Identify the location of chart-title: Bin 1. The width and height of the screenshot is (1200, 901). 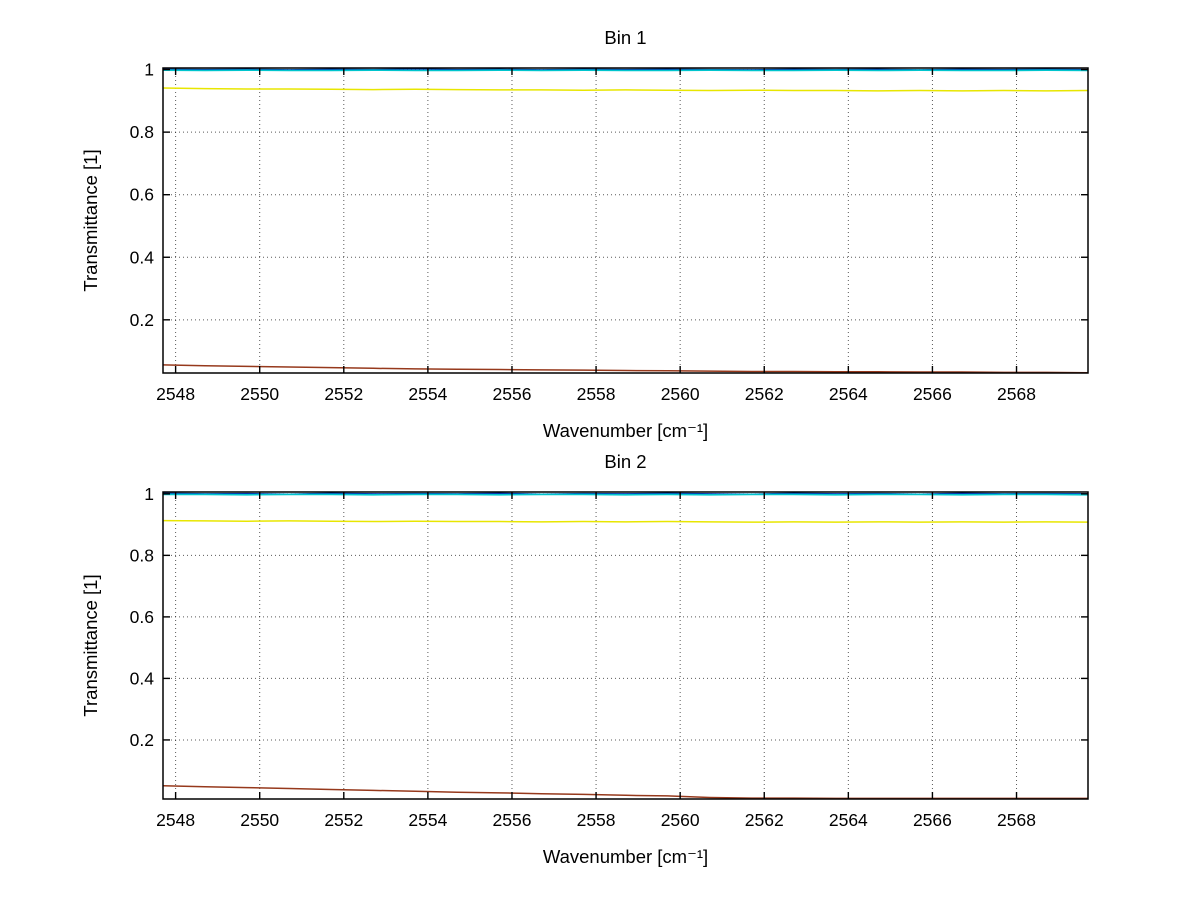
(625, 37).